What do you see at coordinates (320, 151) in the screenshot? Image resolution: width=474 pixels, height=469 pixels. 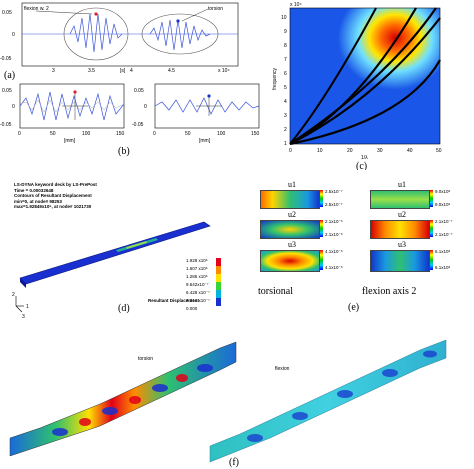 I see `c-xtick-2: 10` at bounding box center [320, 151].